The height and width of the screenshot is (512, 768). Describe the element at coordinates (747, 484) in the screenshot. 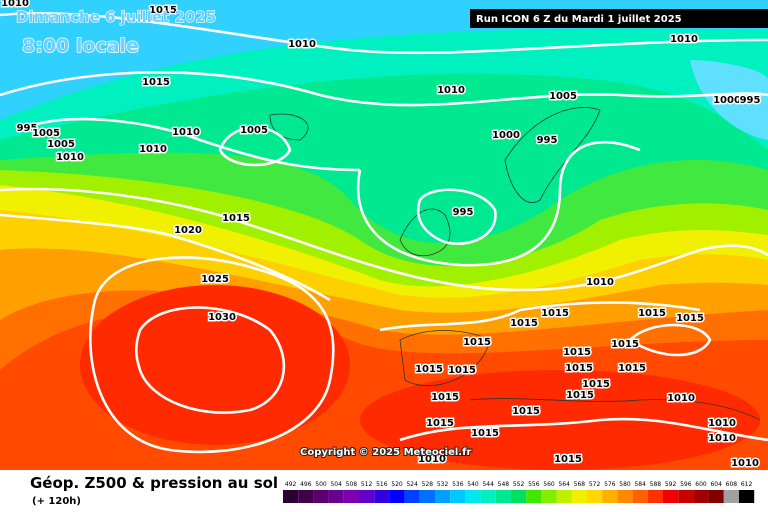

I see `legend-label: 612` at that location.